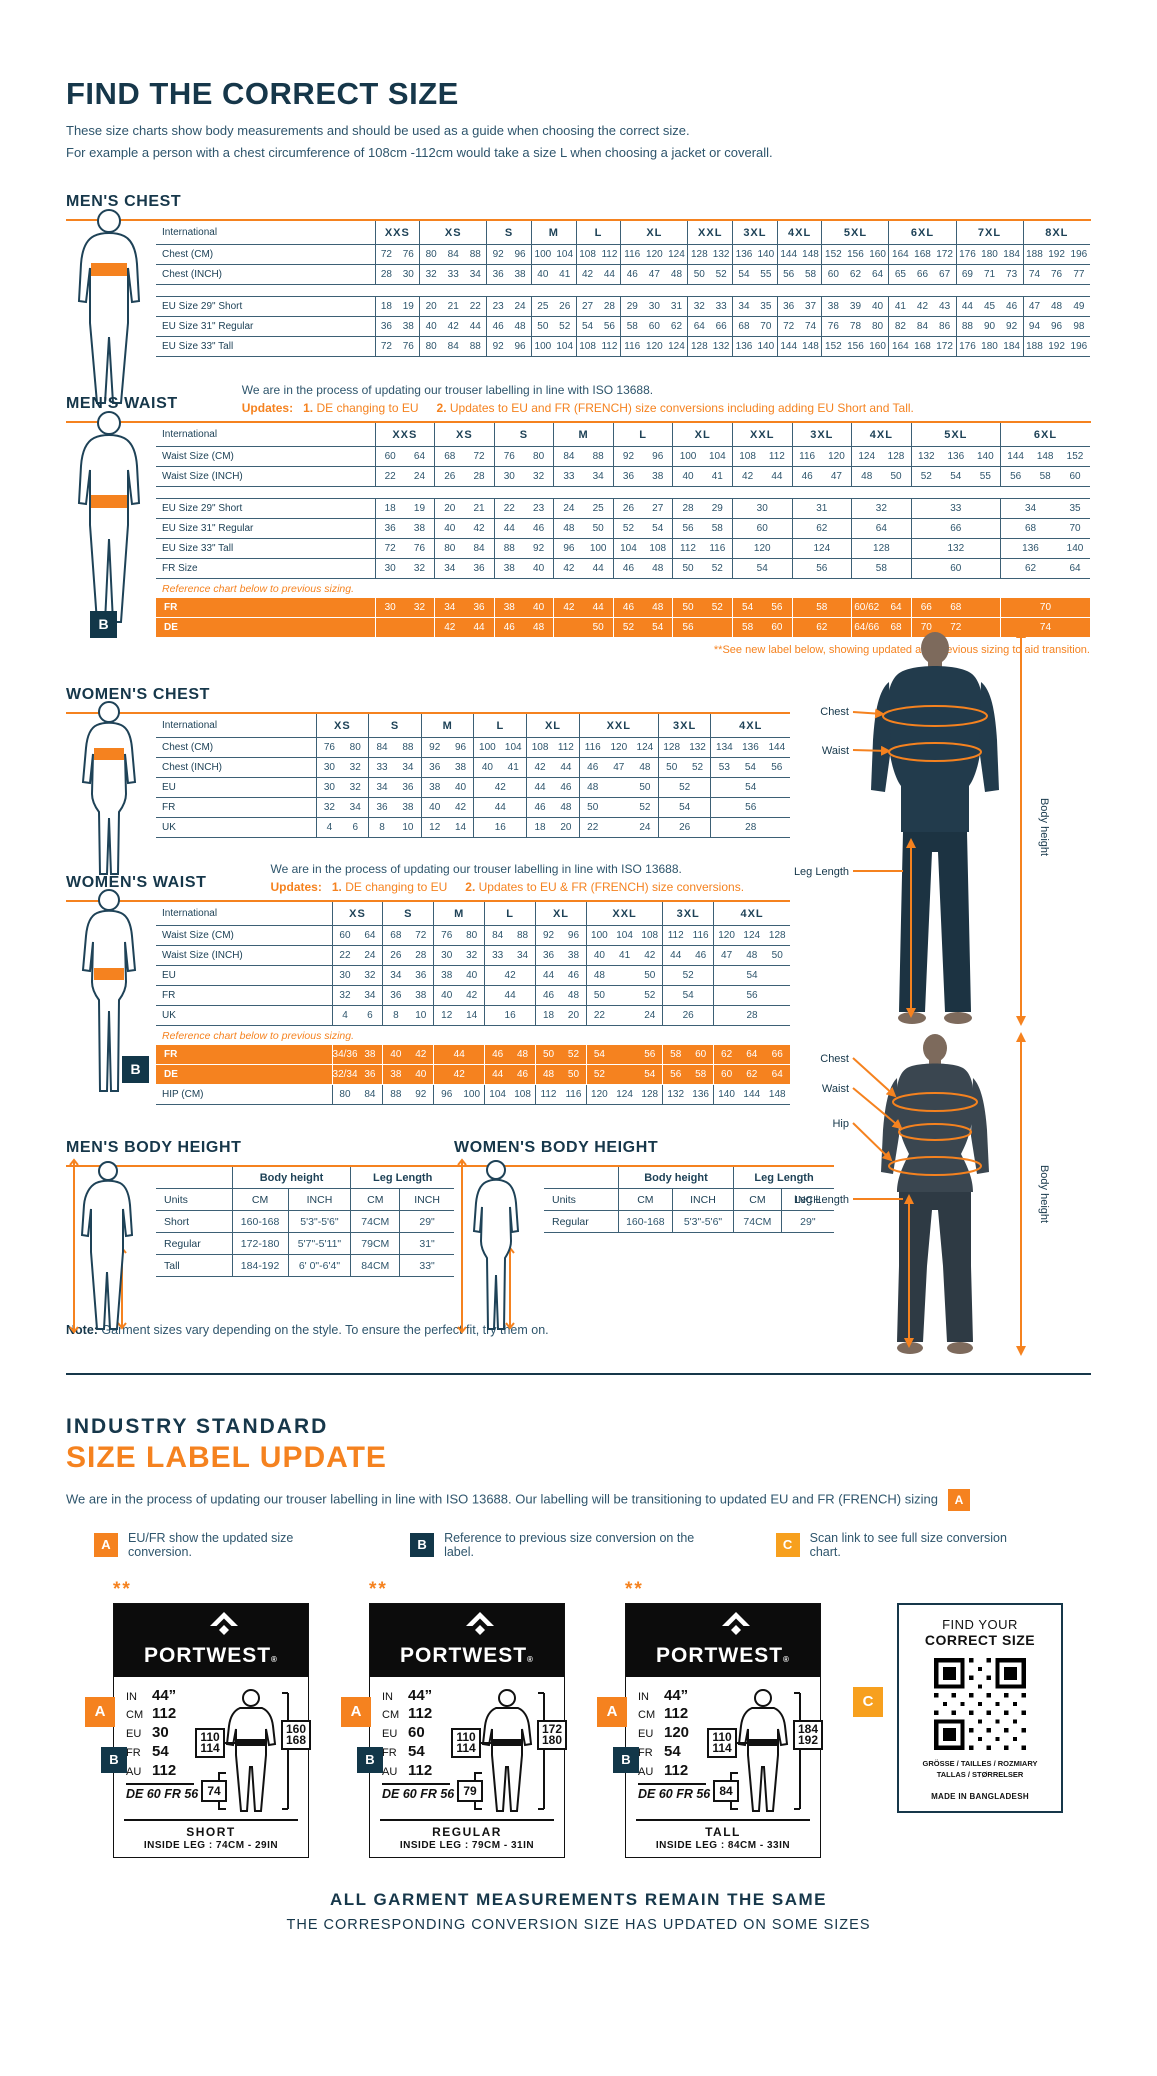  What do you see at coordinates (835, 1089) in the screenshot?
I see `waist-label: Waist` at bounding box center [835, 1089].